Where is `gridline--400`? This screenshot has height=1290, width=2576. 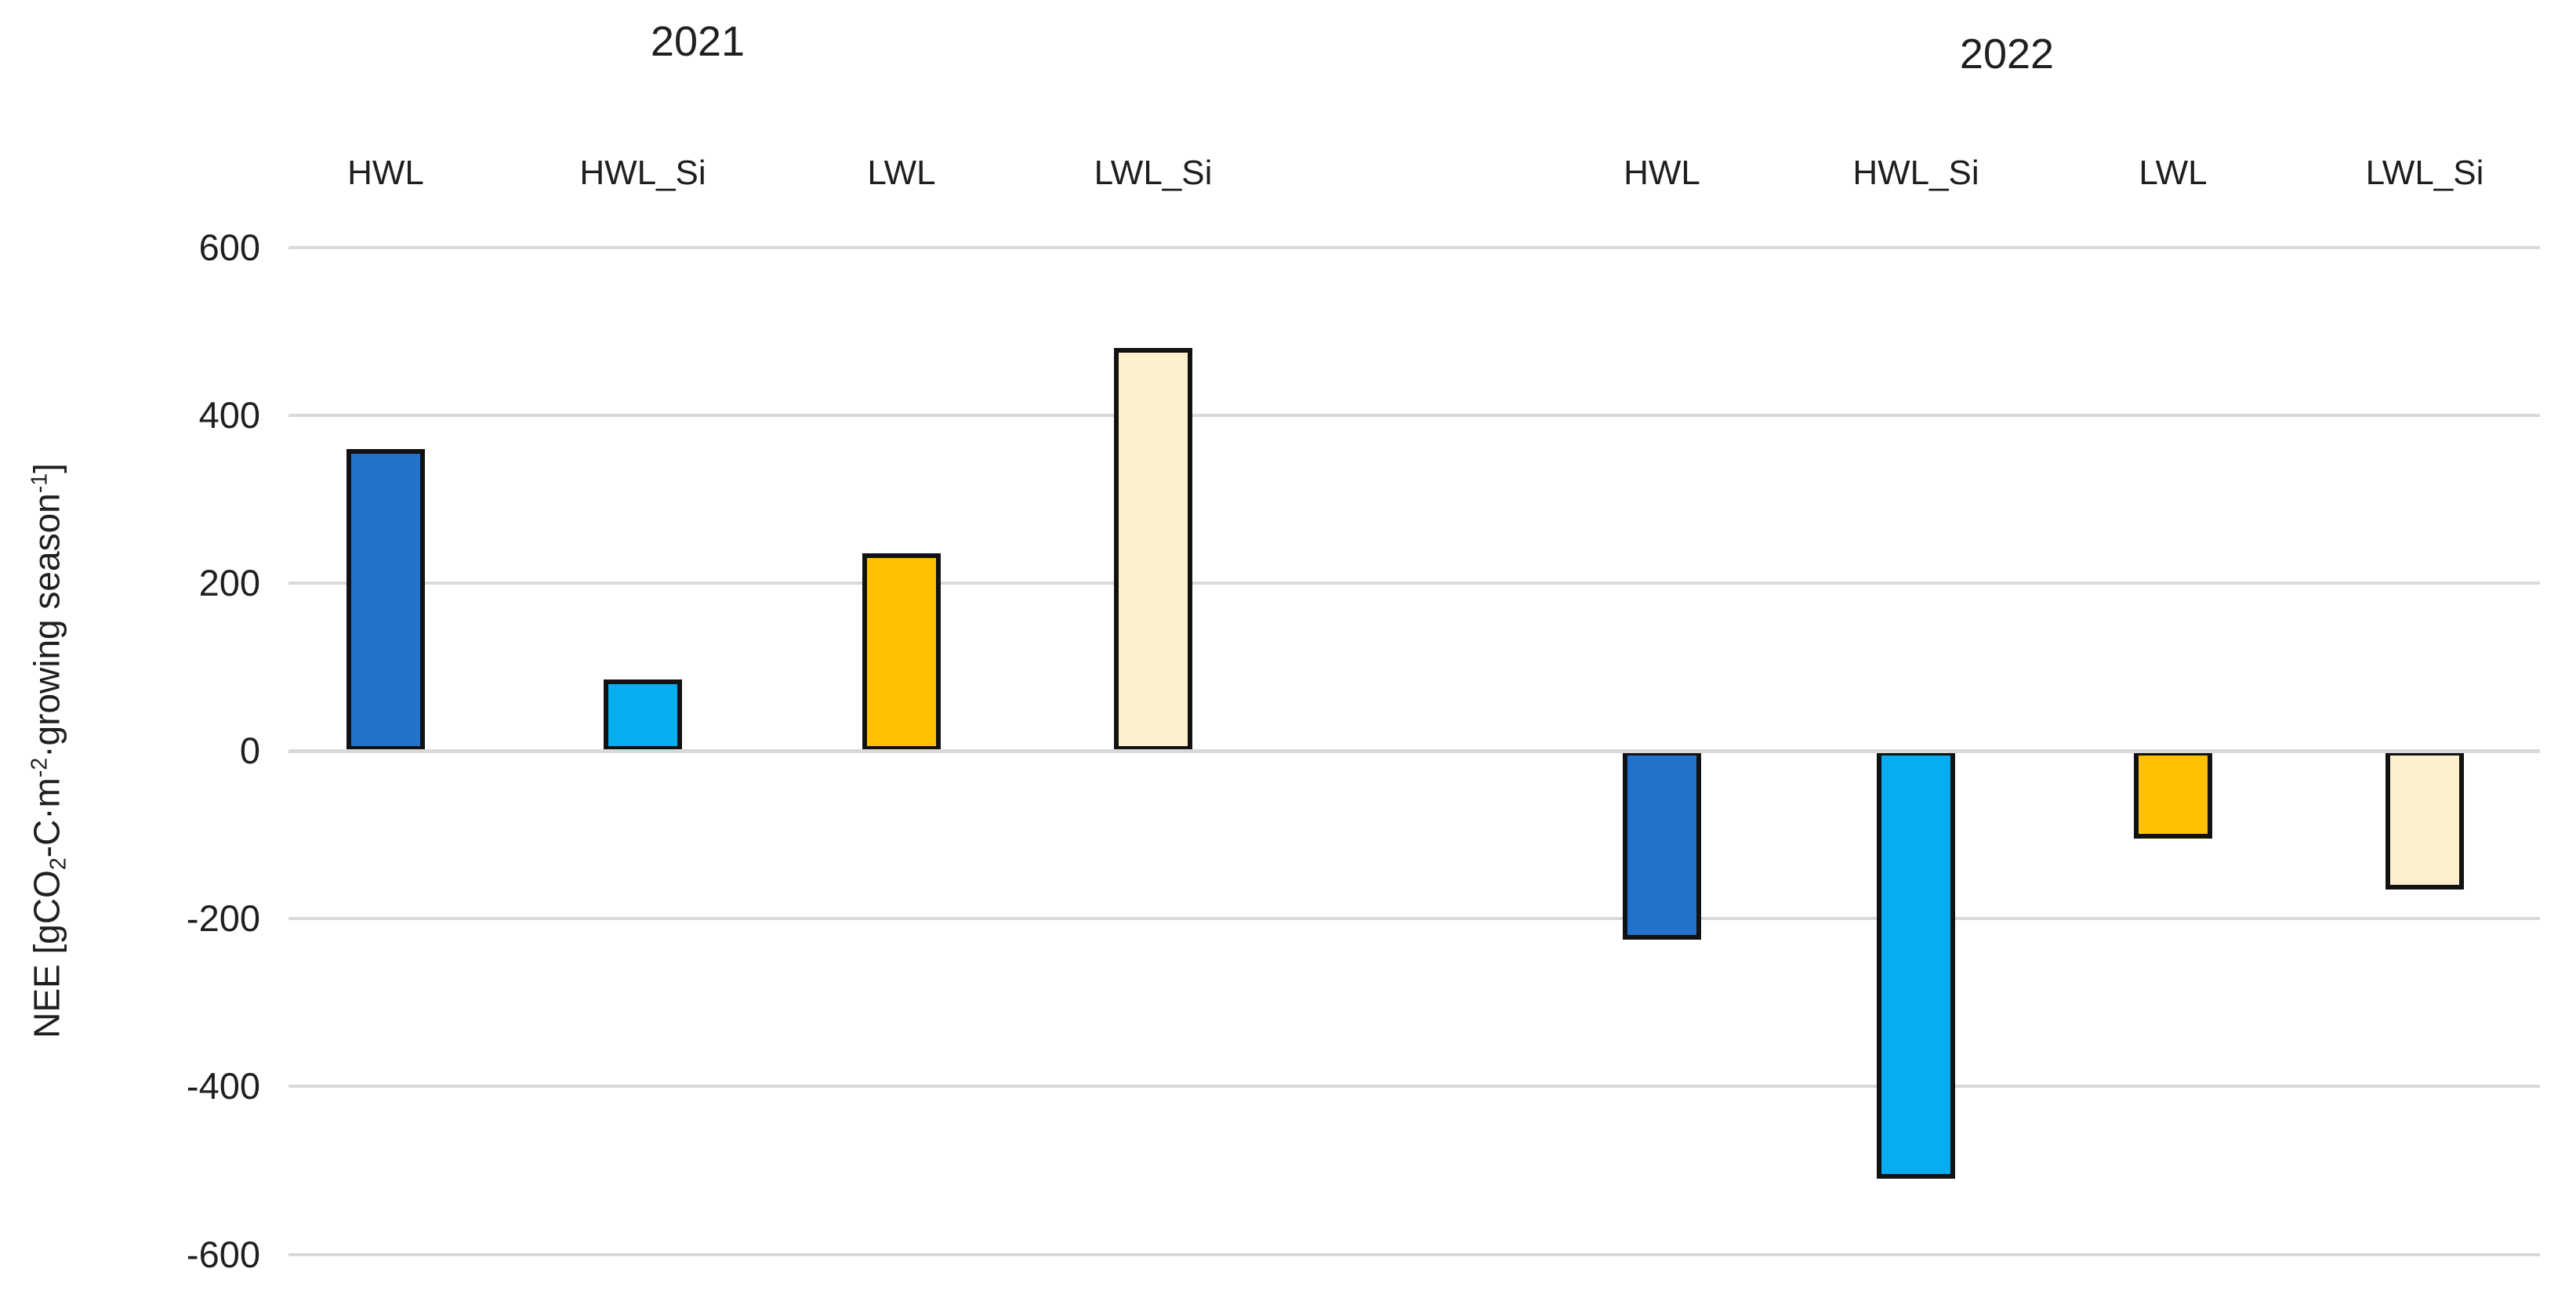
gridline--400 is located at coordinates (1414, 1087).